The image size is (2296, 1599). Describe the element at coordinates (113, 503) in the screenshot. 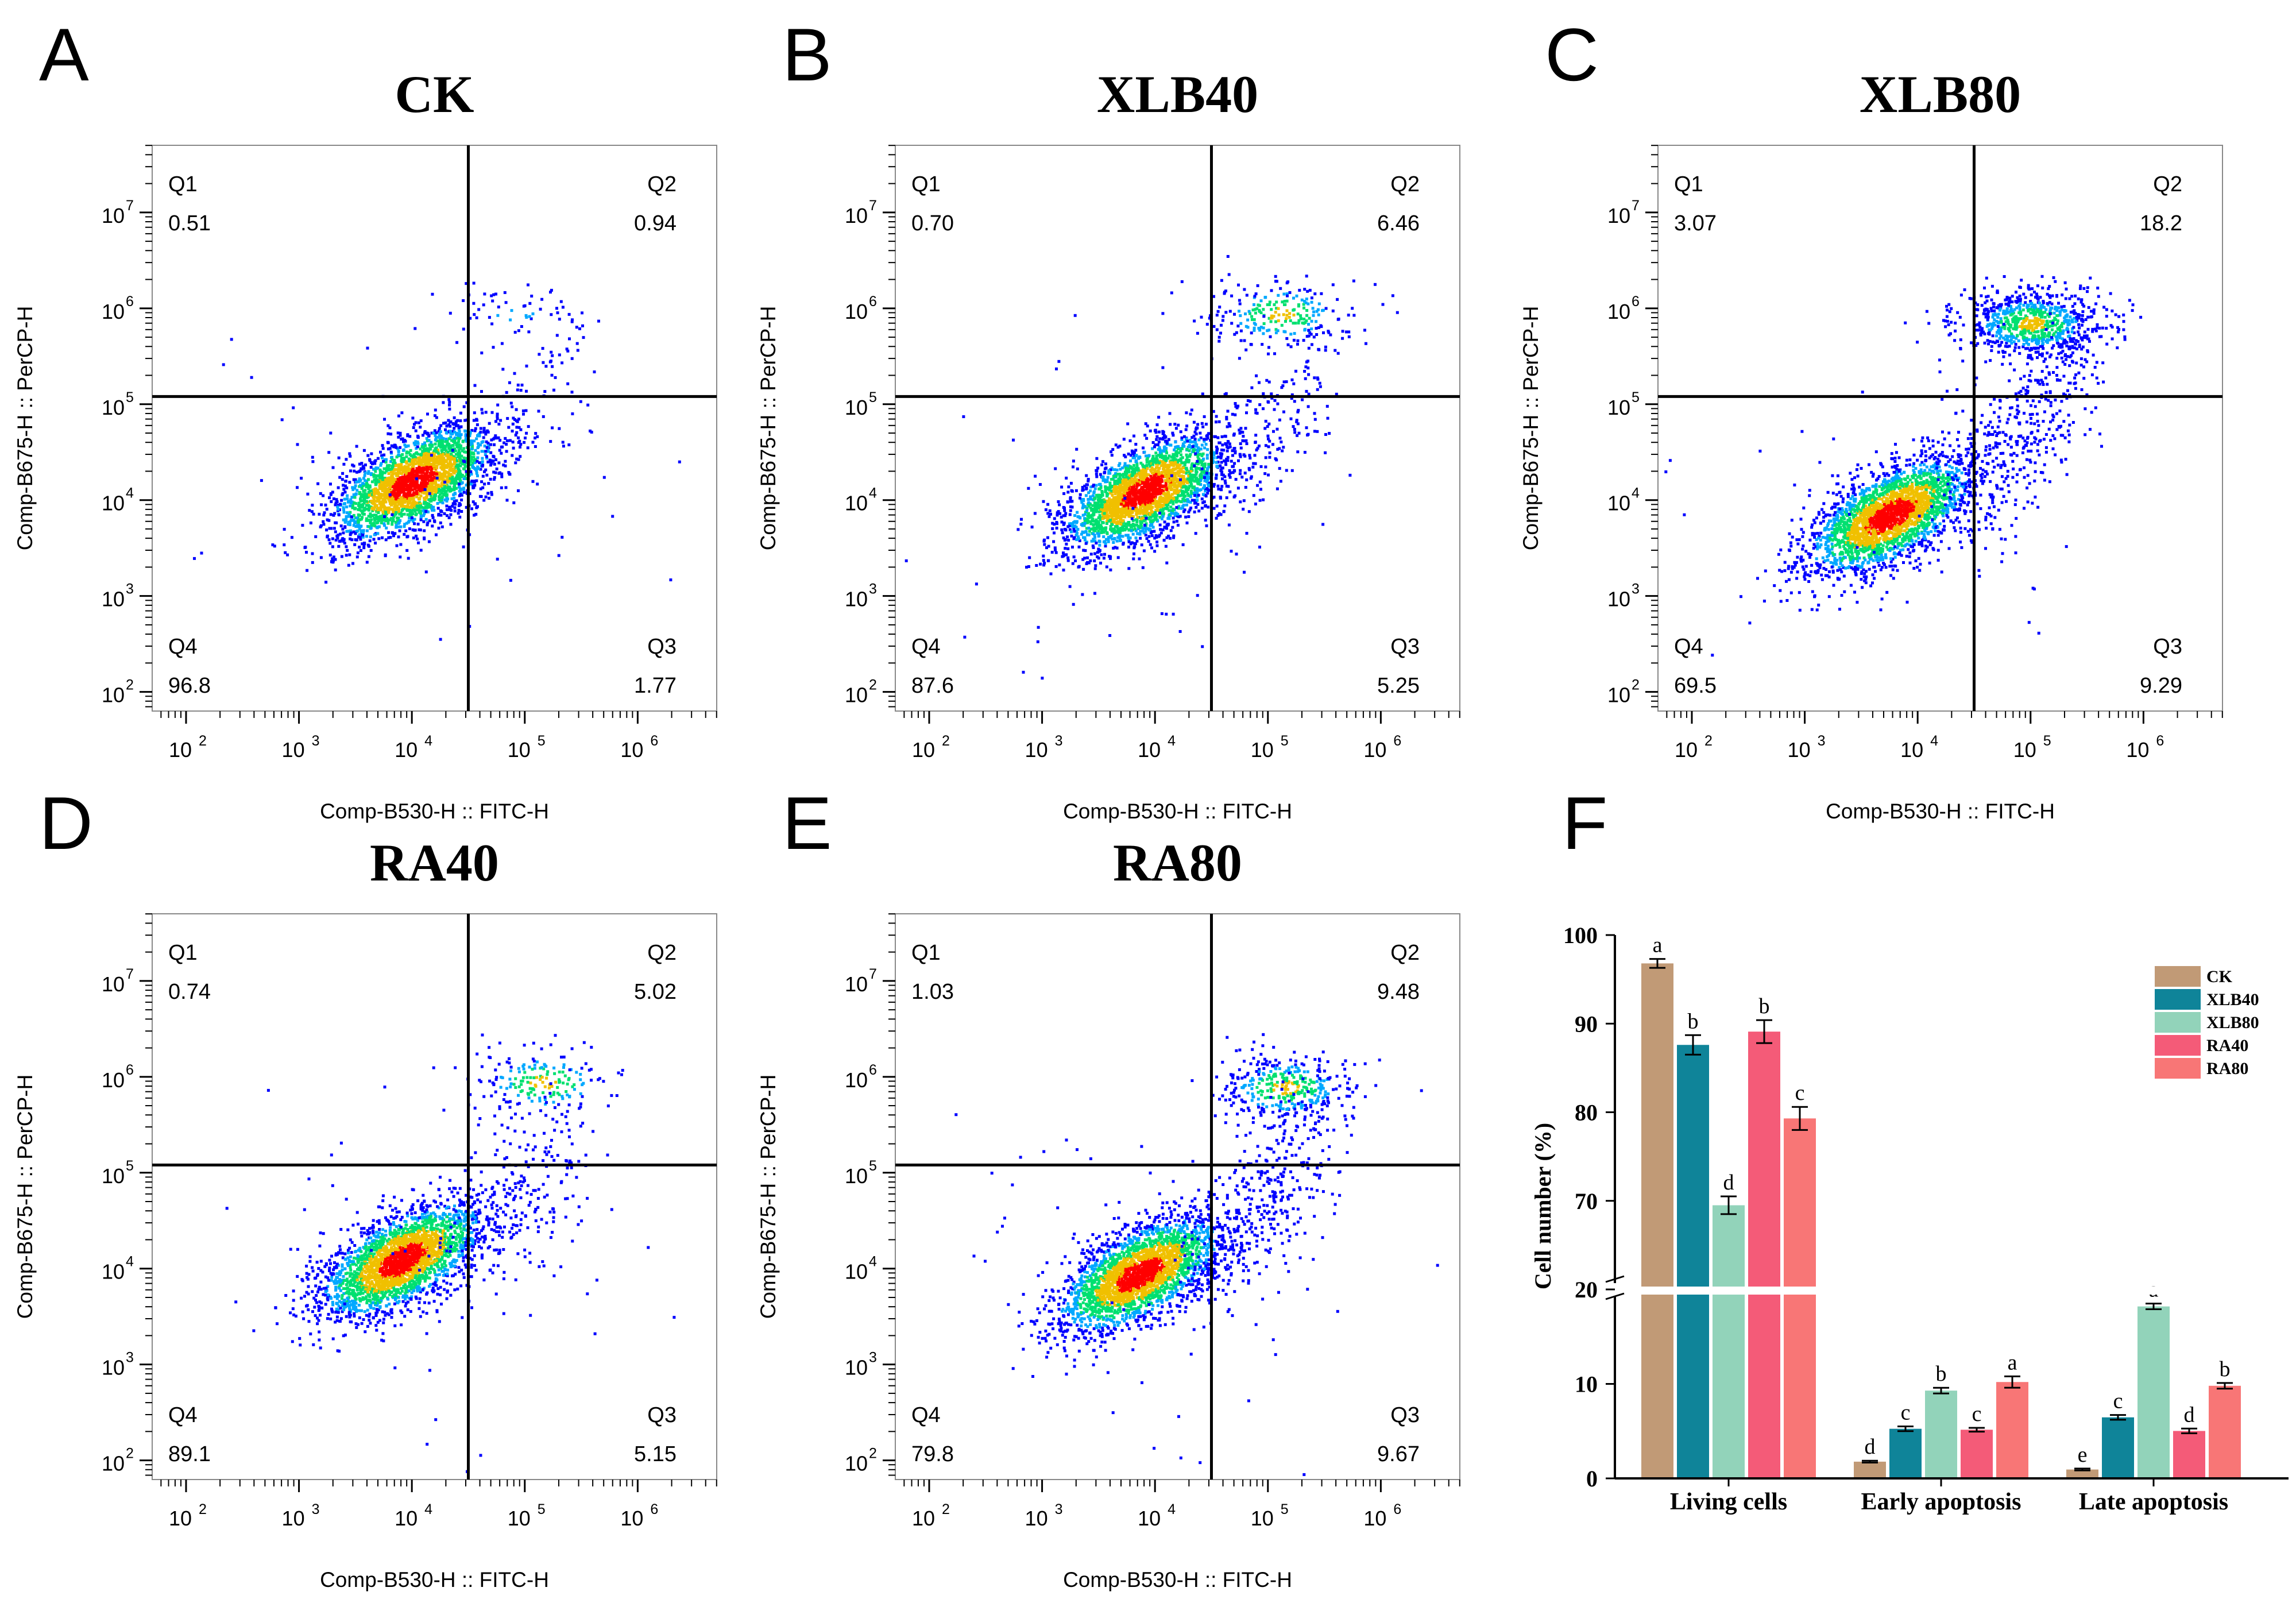

I see `y-tick-label: 10` at that location.